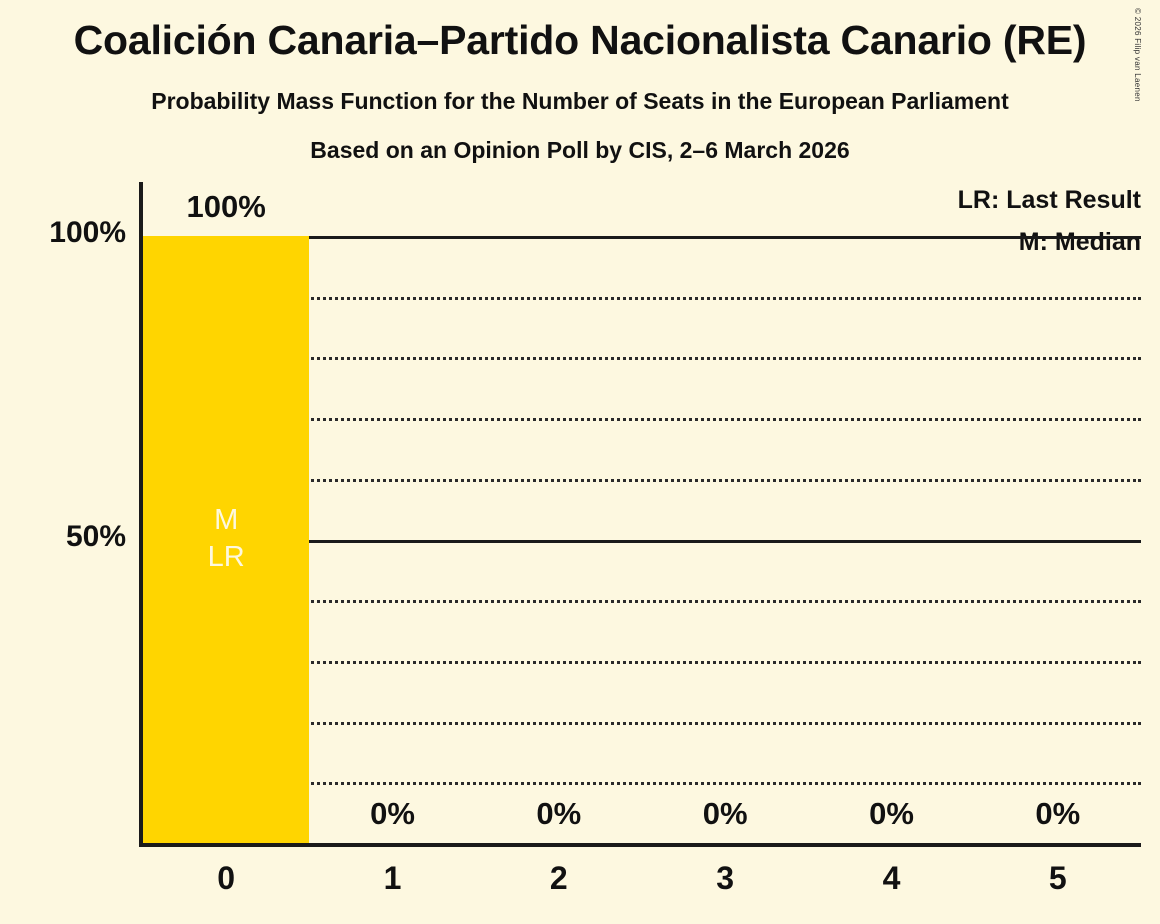 The height and width of the screenshot is (924, 1160). I want to click on legend-last-result: LR: Last Result, so click(1049, 200).